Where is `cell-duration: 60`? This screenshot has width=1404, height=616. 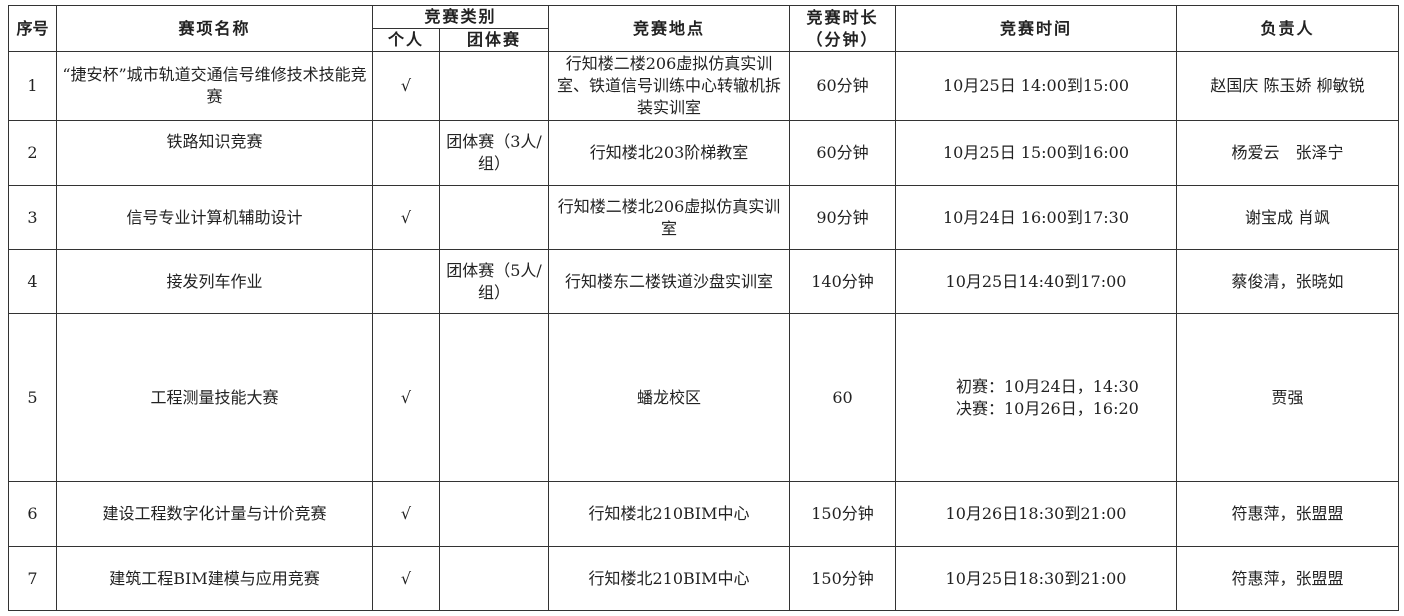
cell-duration: 60 is located at coordinates (842, 397).